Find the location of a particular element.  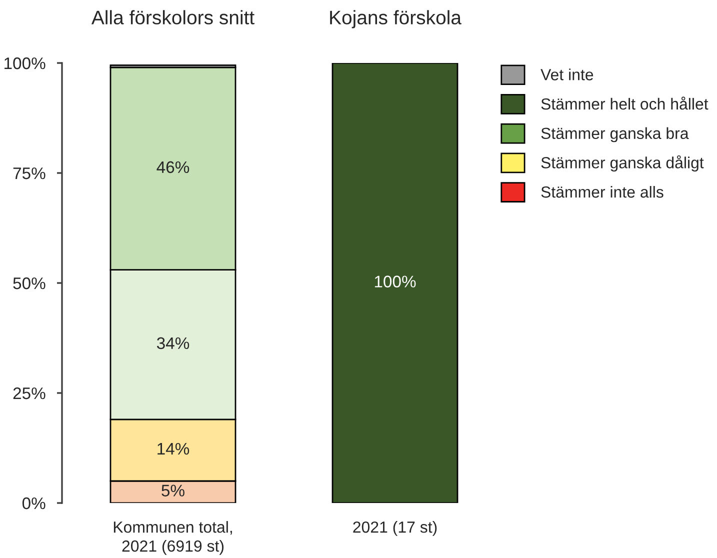

data-label: 46% is located at coordinates (173, 167).